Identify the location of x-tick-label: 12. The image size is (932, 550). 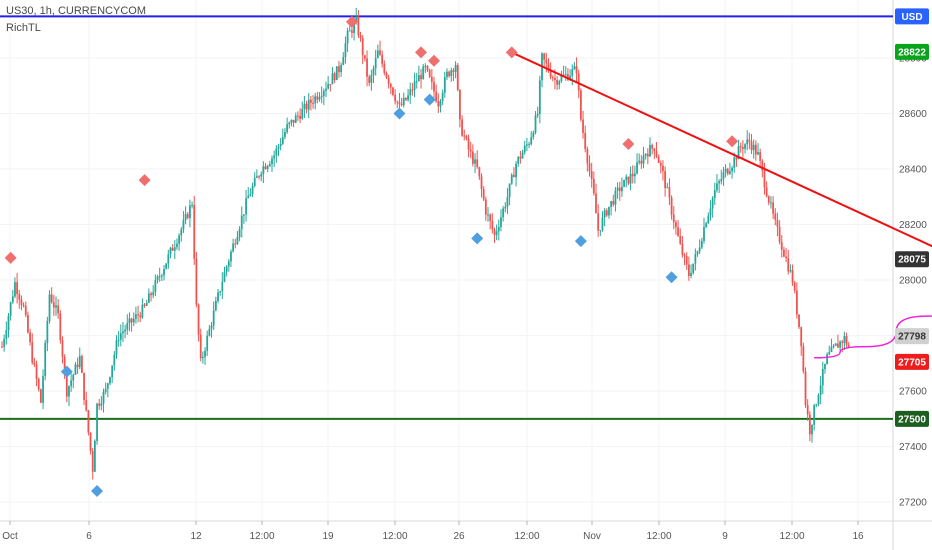
(196, 536).